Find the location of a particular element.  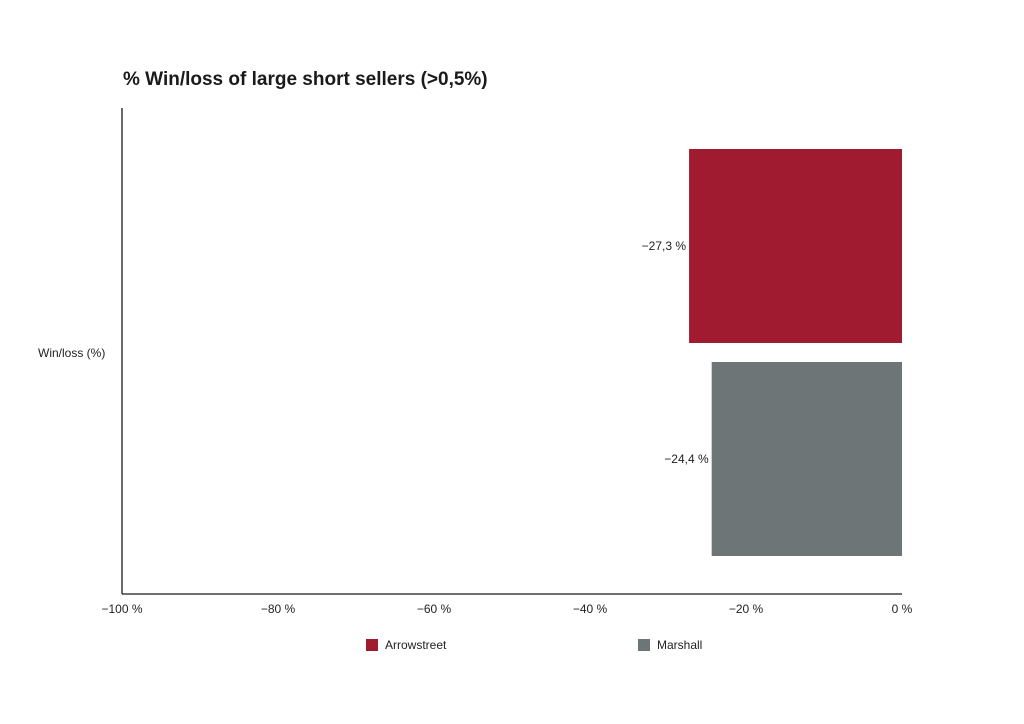

x-tick-label: −20 % is located at coordinates (746, 609).